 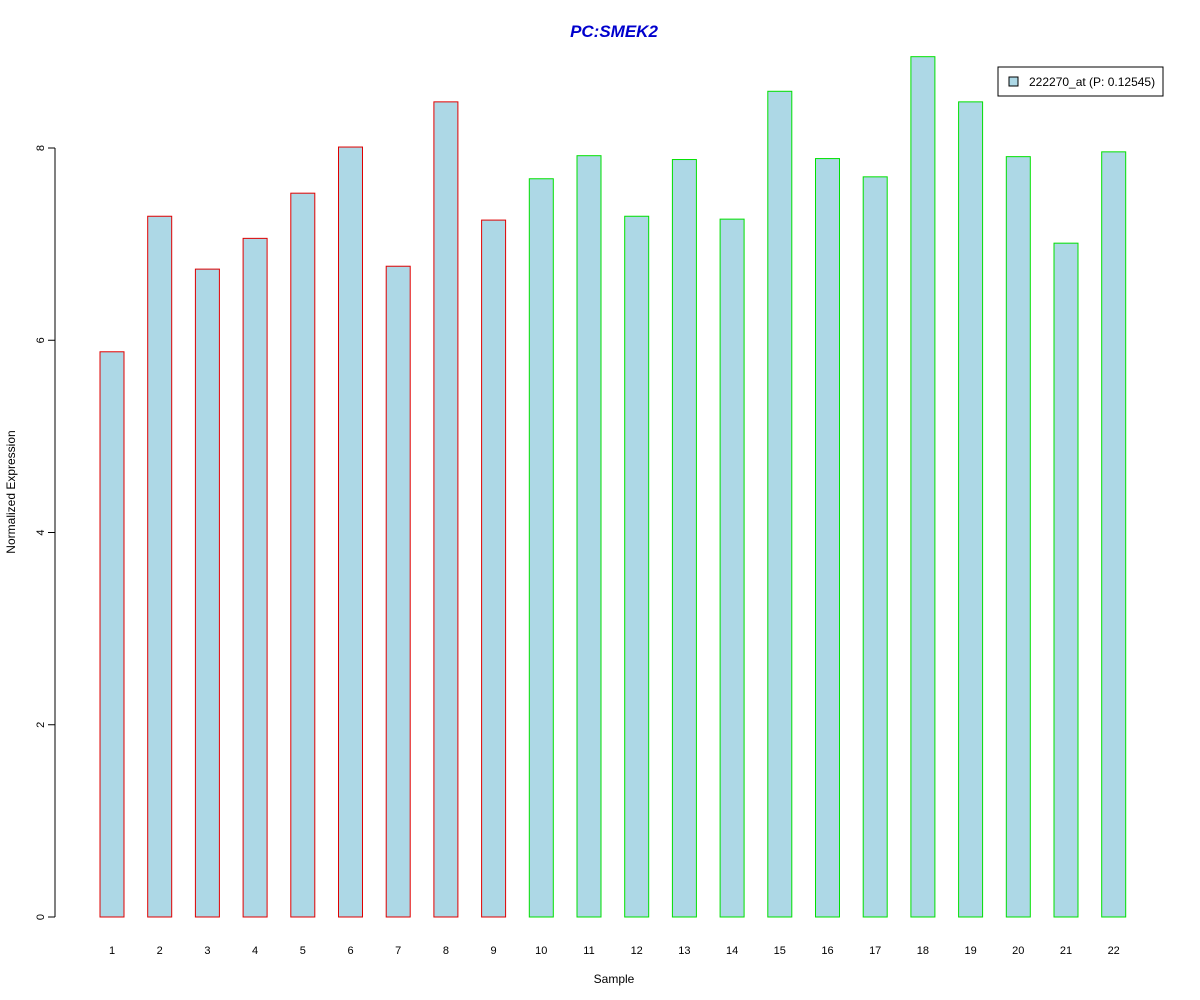 I want to click on x-tick-label: 20, so click(x=1018, y=951).